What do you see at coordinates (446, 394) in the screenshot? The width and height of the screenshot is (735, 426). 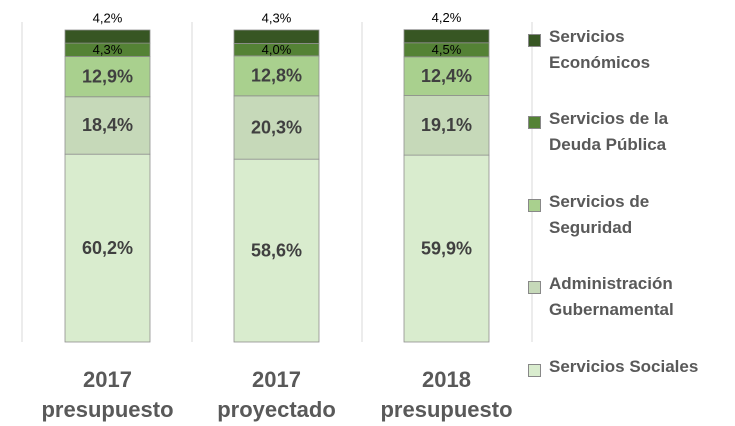 I see `x-tick-label: 2018 presupuesto` at bounding box center [446, 394].